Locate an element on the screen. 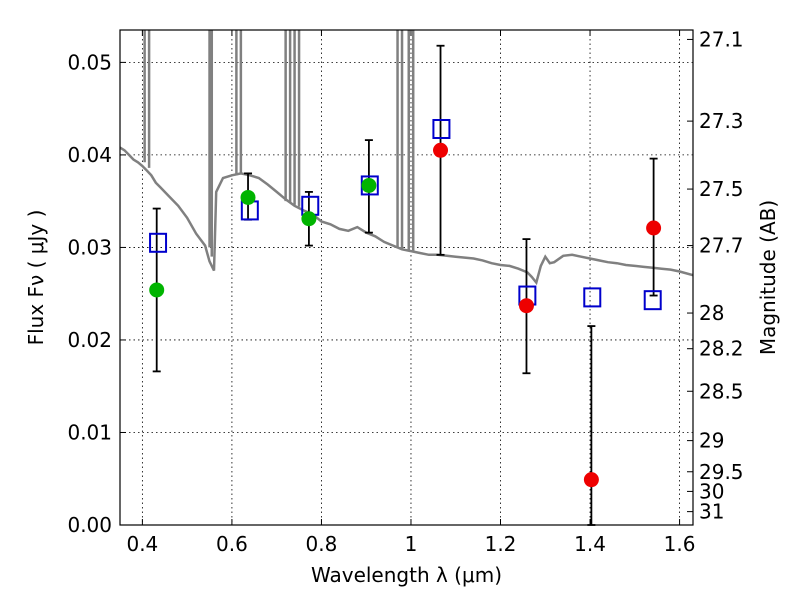 The width and height of the screenshot is (800, 600). y-axis-ticks: 0.00 0.01 0.02 0.03 0.04 0.05 is located at coordinates (96, 293).